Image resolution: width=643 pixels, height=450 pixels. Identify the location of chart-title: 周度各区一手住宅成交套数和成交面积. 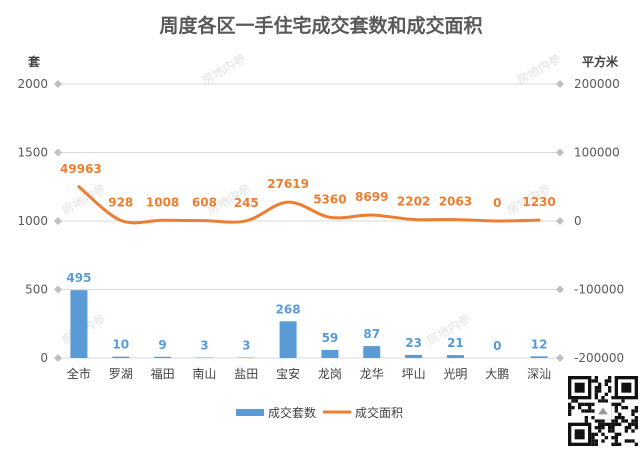
(320, 25).